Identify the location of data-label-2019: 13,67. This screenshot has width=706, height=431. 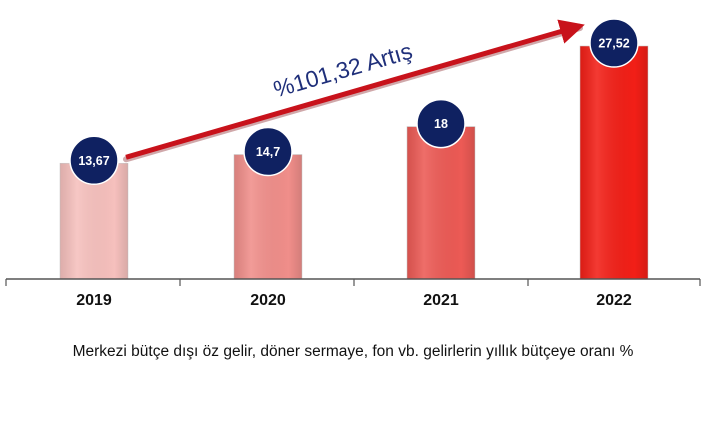
(93, 161).